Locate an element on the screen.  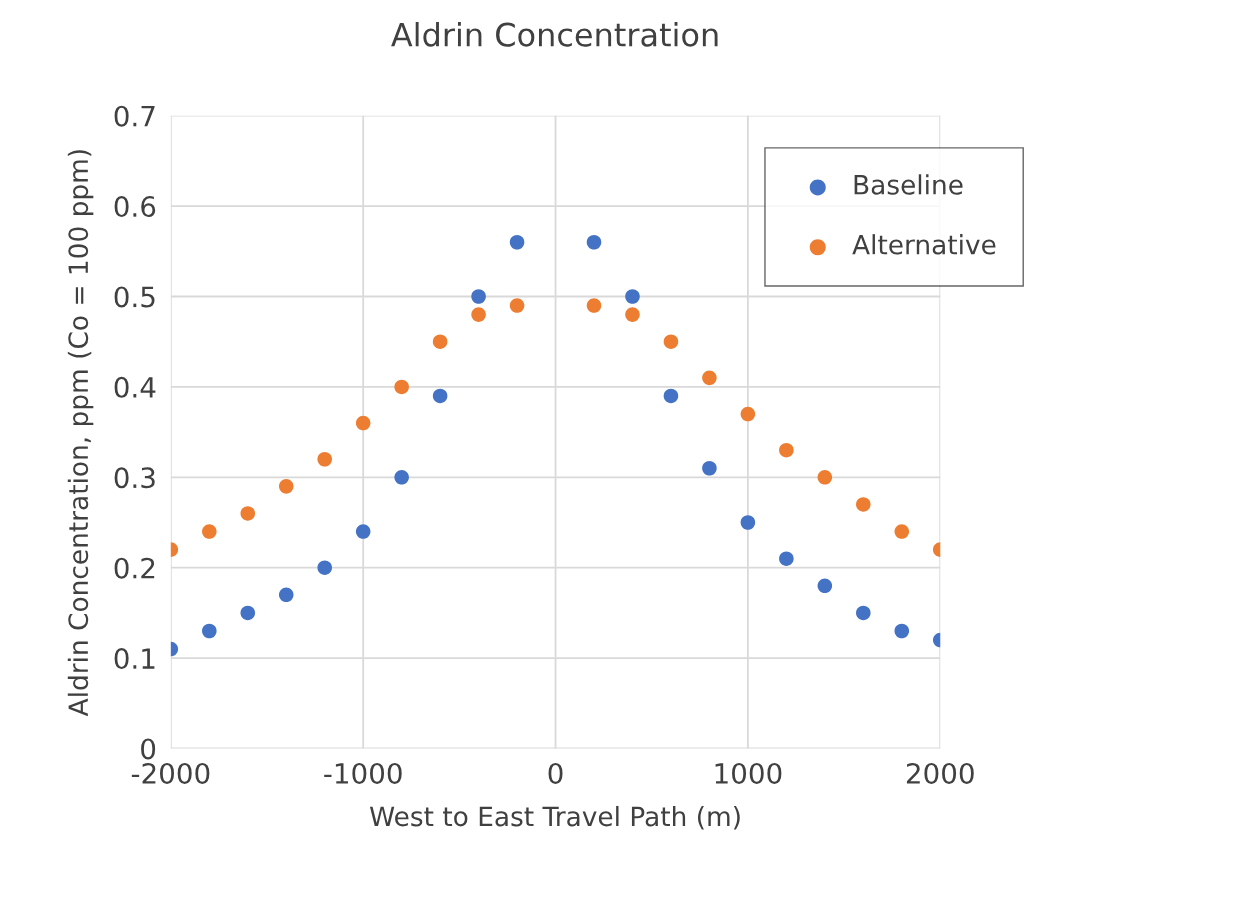
x-tick-label: -2000 is located at coordinates (170, 773).